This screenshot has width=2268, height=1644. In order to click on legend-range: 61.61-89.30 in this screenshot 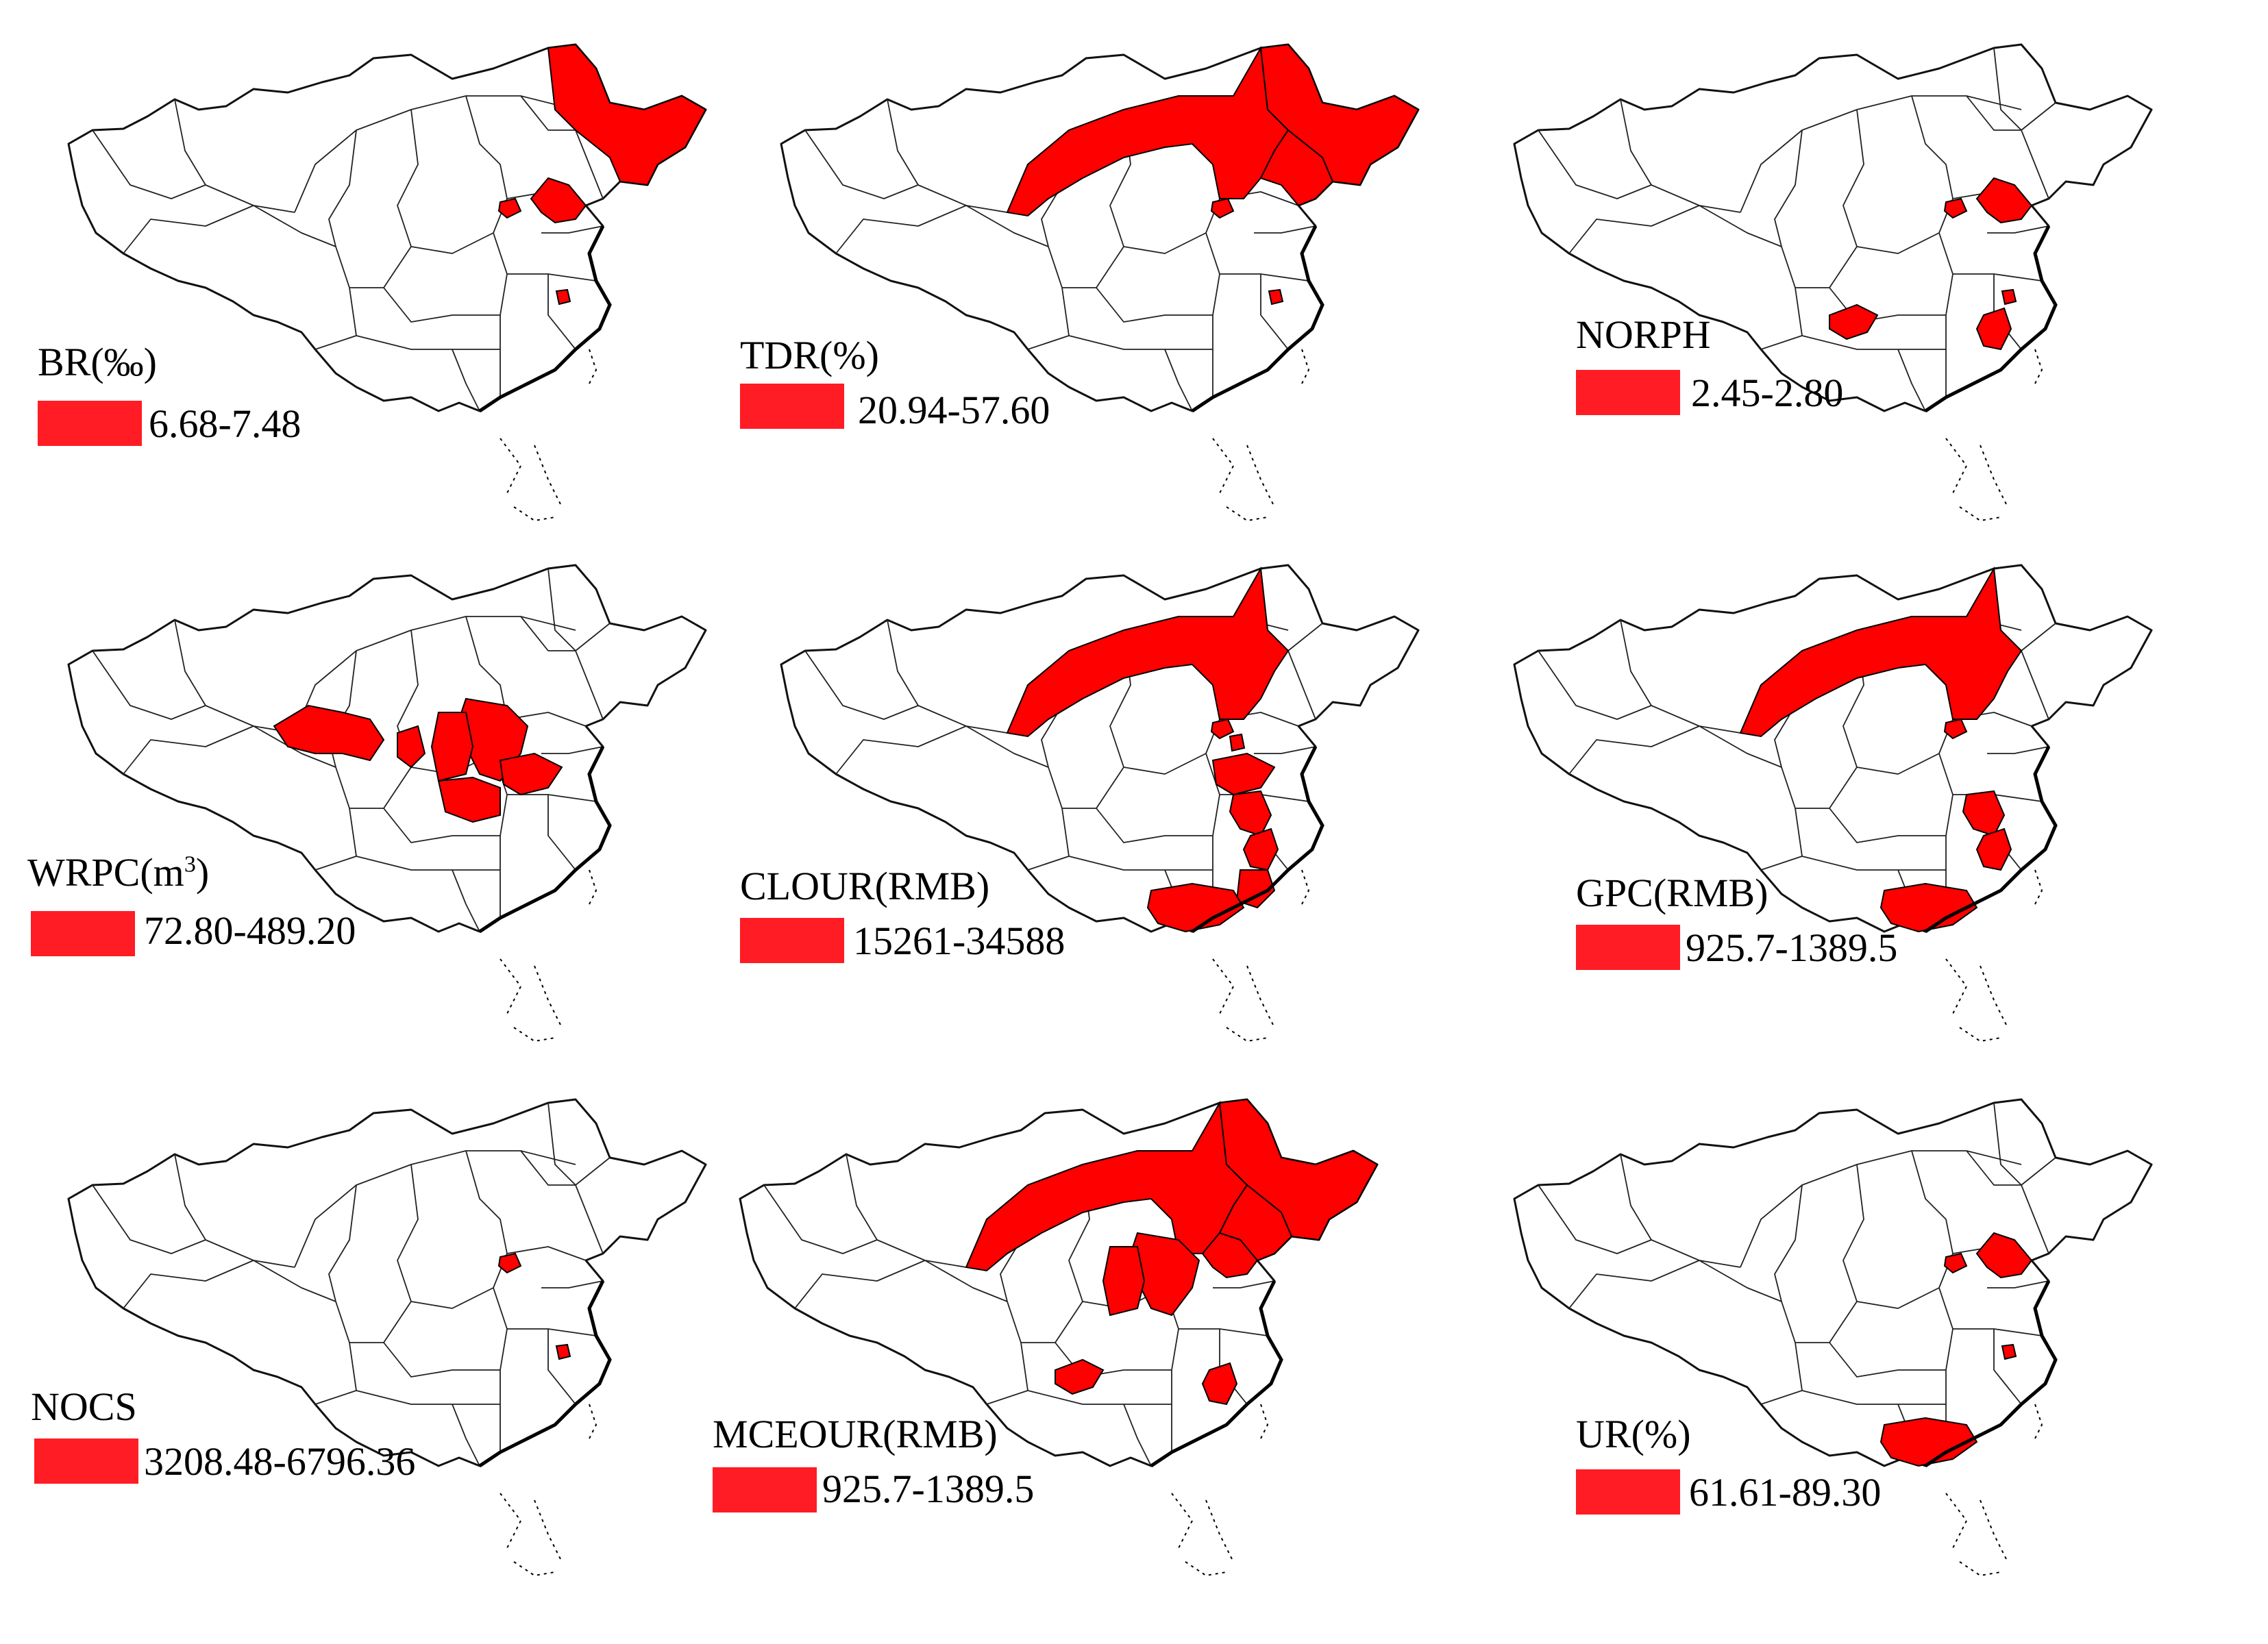, I will do `click(1785, 1492)`.